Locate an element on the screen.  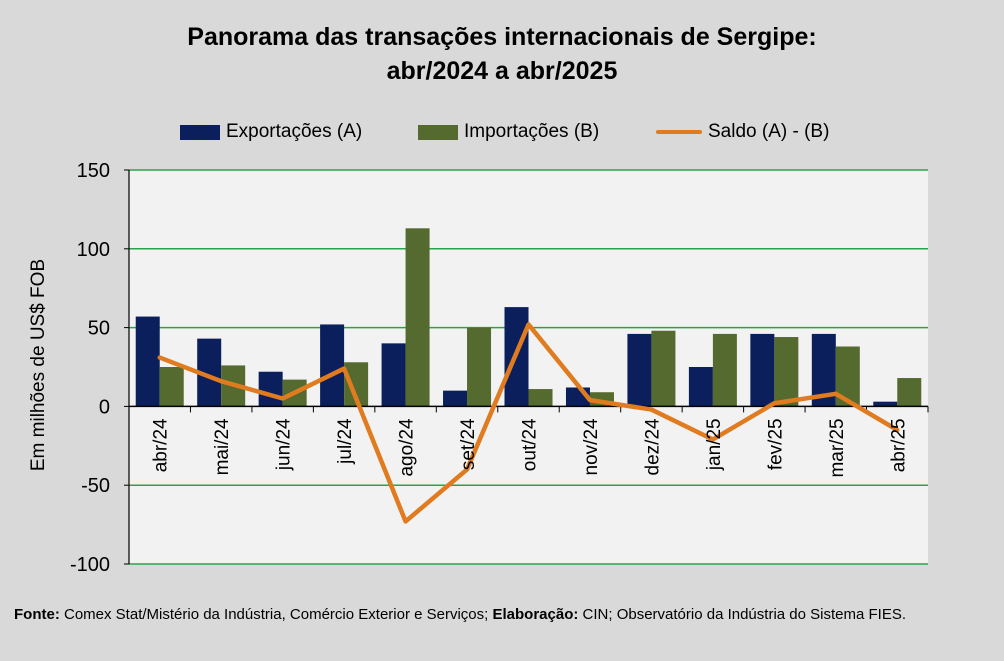
legend-label-imports: Importações (B) is located at coordinates (532, 131).